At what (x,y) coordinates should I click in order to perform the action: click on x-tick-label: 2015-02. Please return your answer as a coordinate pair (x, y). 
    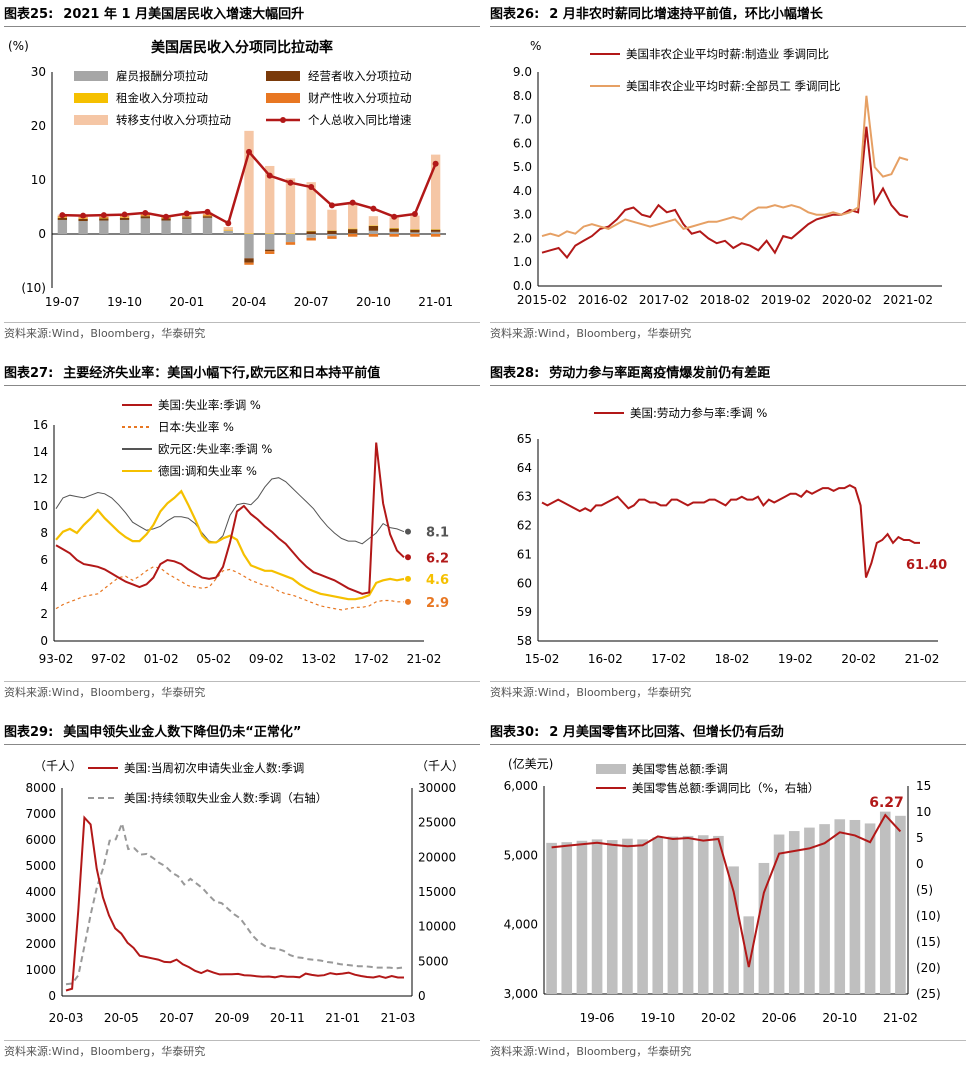
    Looking at the image, I should click on (542, 300).